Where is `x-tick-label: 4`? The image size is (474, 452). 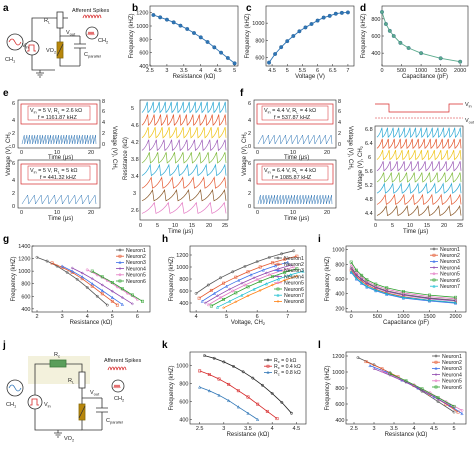
x-tick-label: 4 is located at coordinates (87, 317).